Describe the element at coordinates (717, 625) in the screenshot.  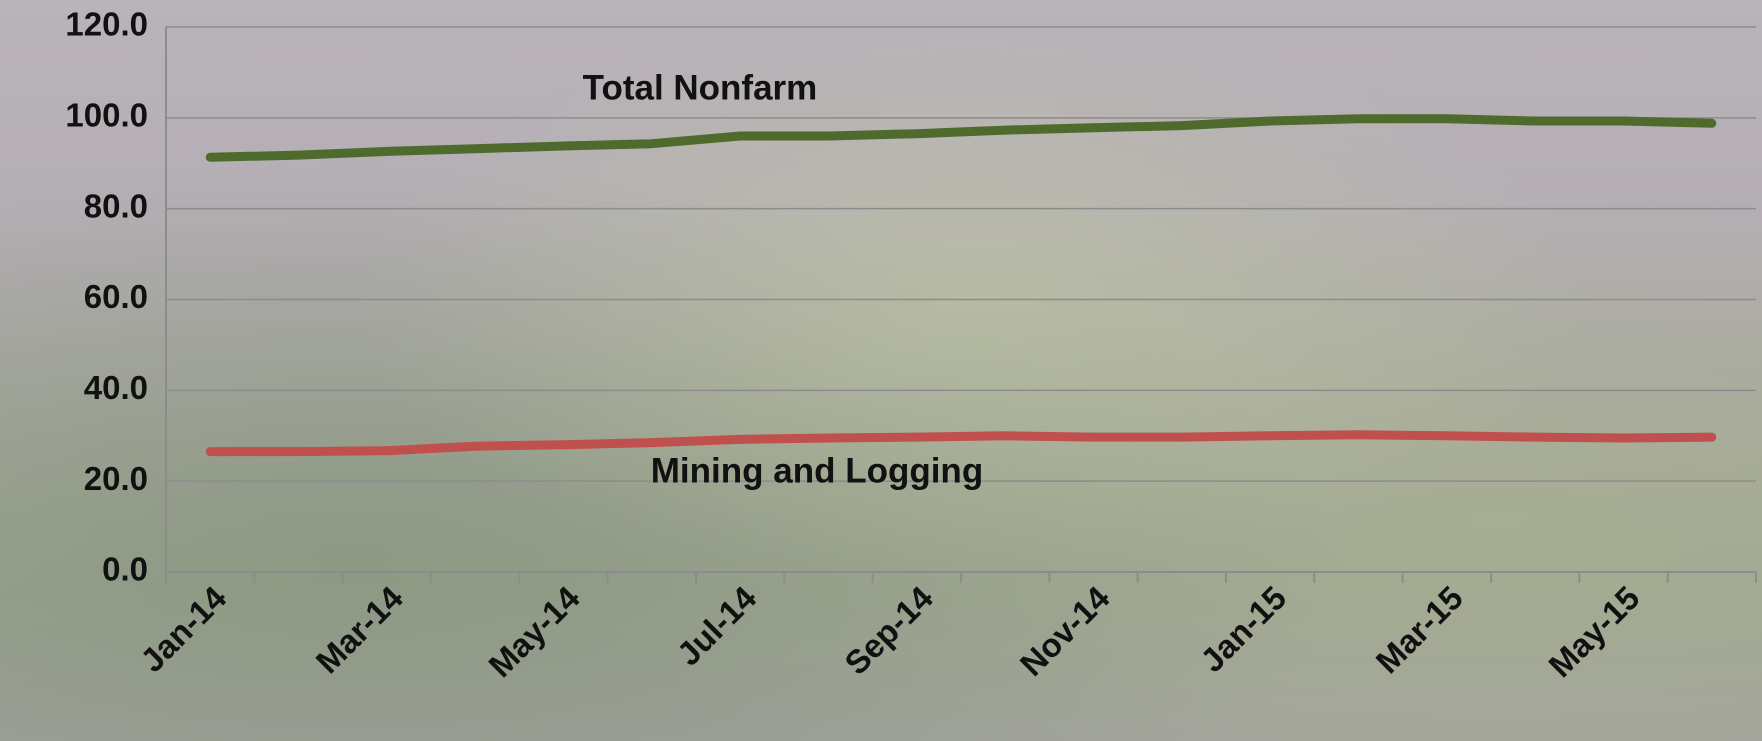
I see `x-tick-label: Jul-14` at that location.